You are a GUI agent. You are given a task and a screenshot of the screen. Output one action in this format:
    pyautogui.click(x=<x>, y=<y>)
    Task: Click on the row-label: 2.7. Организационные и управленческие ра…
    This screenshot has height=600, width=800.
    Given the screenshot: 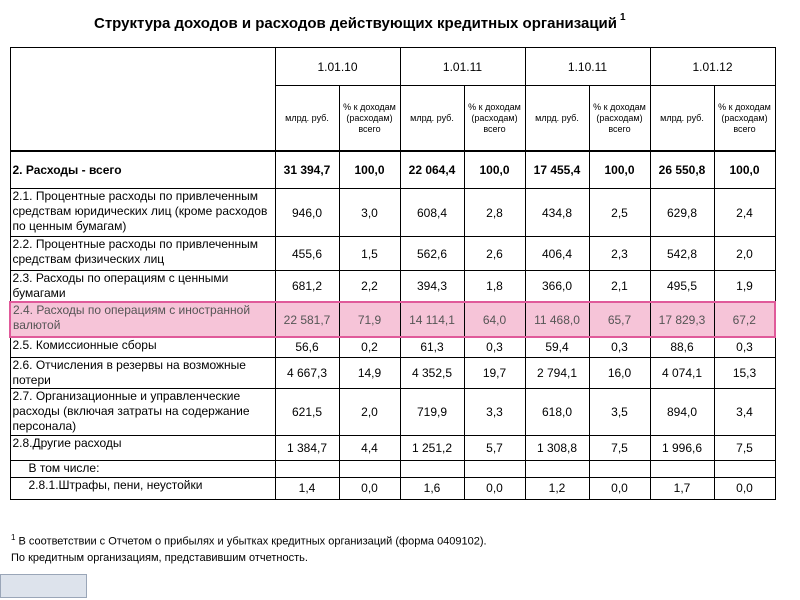 What is the action you would take?
    pyautogui.click(x=142, y=411)
    